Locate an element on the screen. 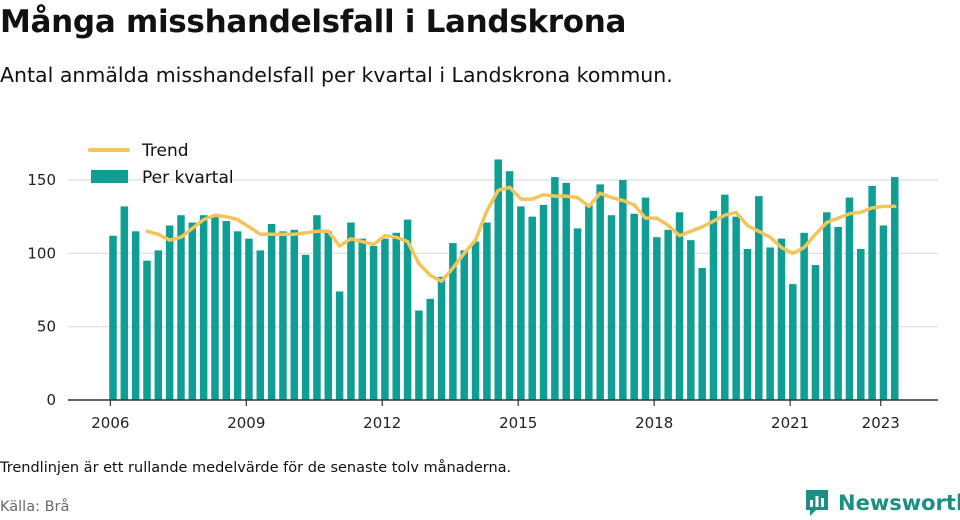 Image resolution: width=960 pixels, height=520 pixels. x-tick-label: 2023 is located at coordinates (881, 423).